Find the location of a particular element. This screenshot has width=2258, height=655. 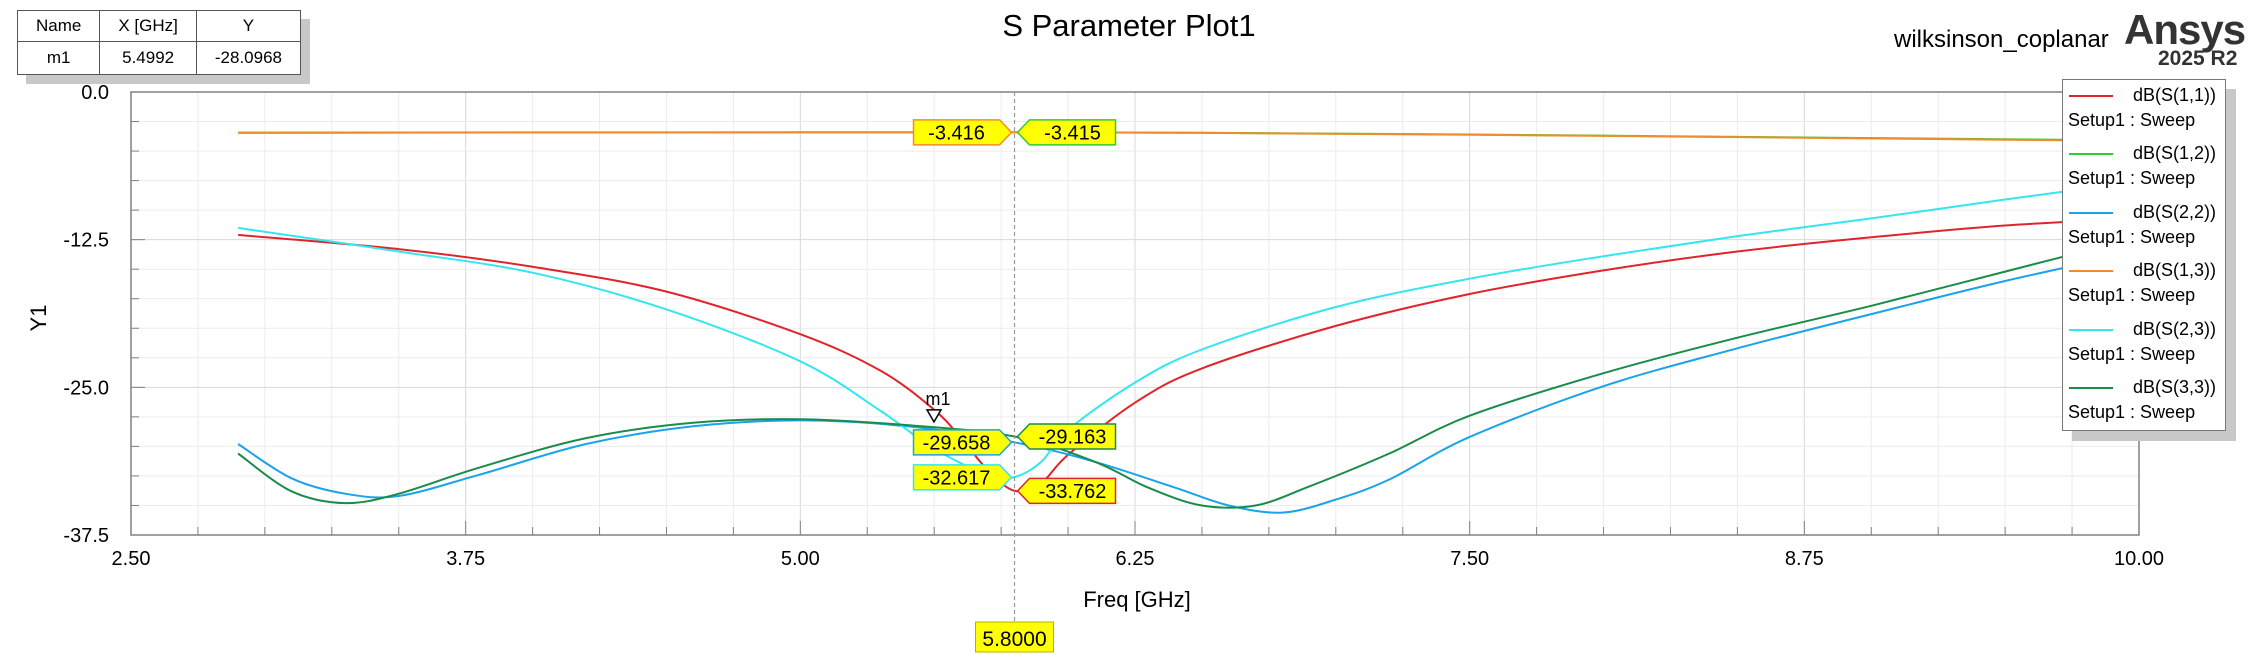

x-tick-label: 6.25 is located at coordinates (1135, 559).